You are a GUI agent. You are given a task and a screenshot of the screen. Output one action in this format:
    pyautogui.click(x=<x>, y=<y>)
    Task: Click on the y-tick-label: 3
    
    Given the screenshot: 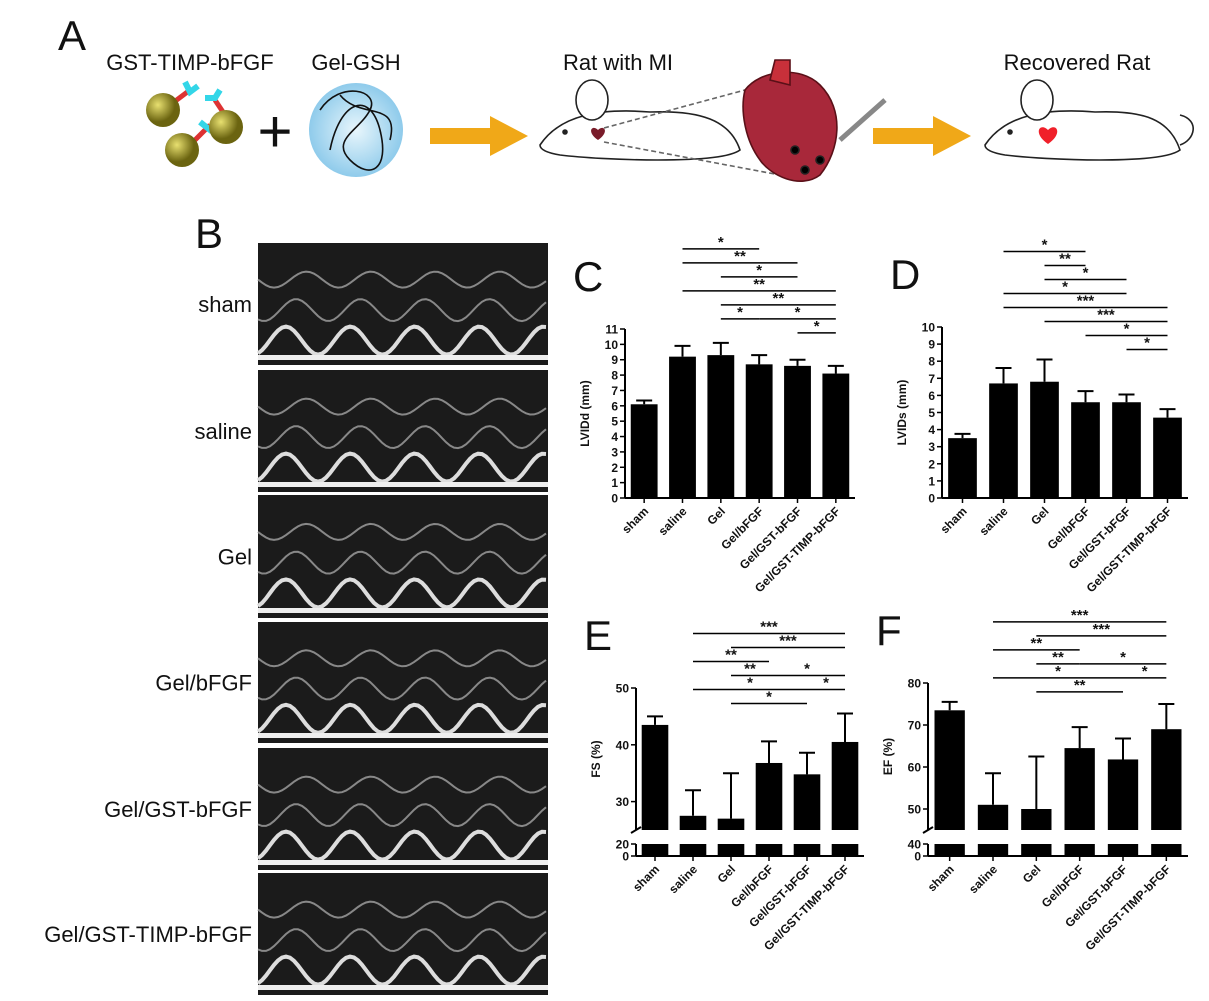 What is the action you would take?
    pyautogui.click(x=614, y=452)
    